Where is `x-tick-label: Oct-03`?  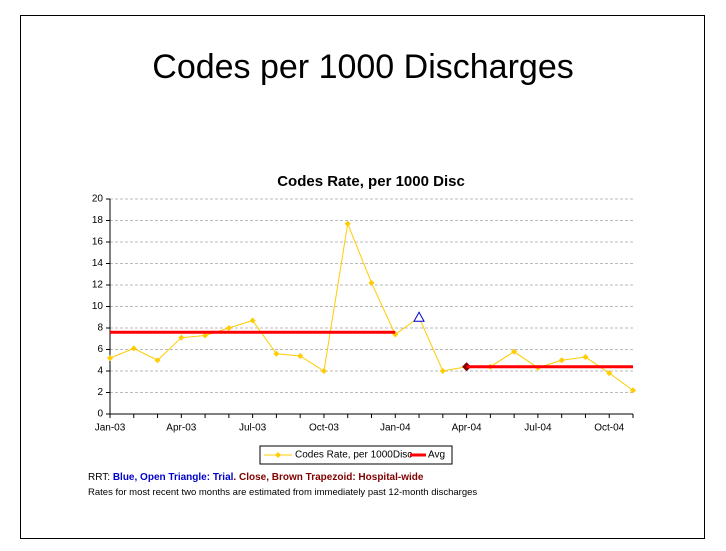 x-tick-label: Oct-03 is located at coordinates (324, 428).